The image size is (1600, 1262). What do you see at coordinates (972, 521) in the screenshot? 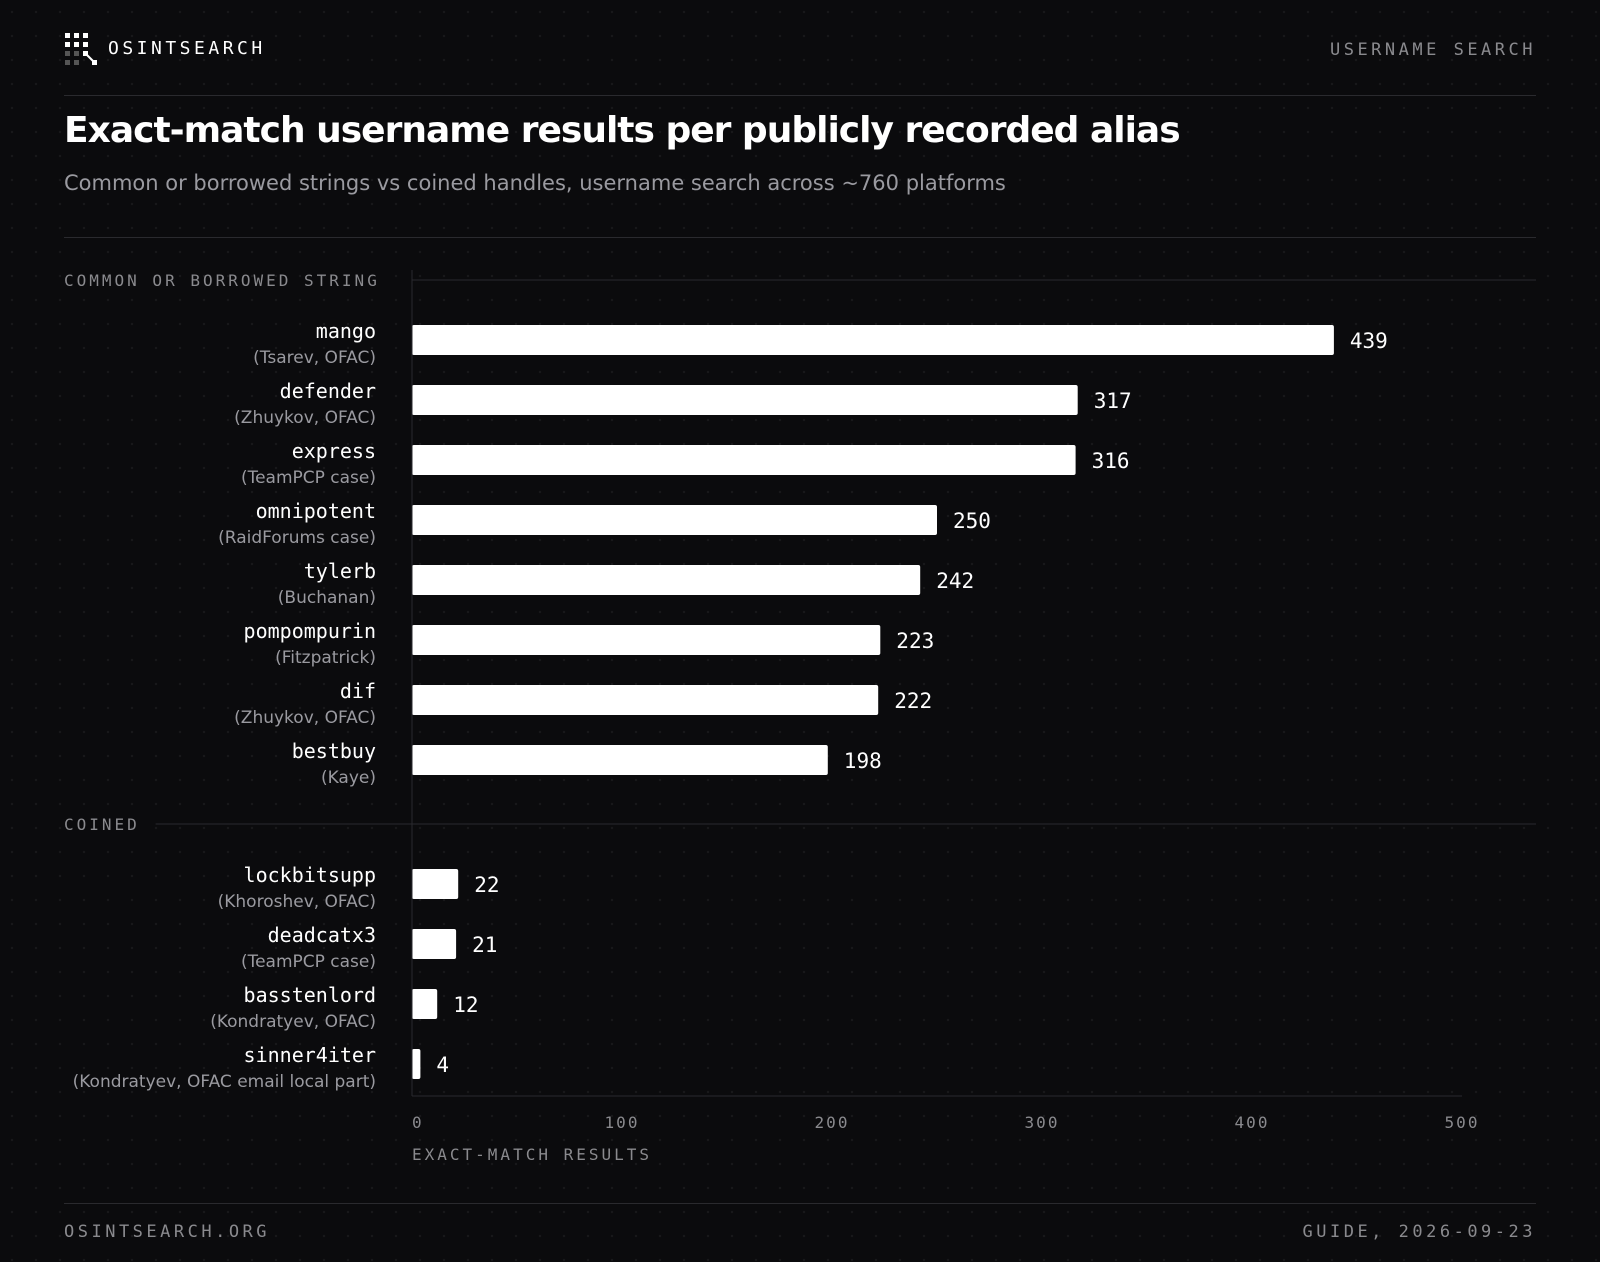
I see `bar-value-label: 250` at bounding box center [972, 521].